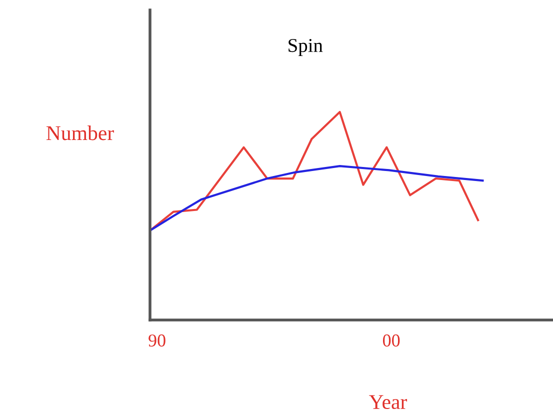 The image size is (553, 412). Describe the element at coordinates (80, 133) in the screenshot. I see `y-axis-title: Number` at that location.